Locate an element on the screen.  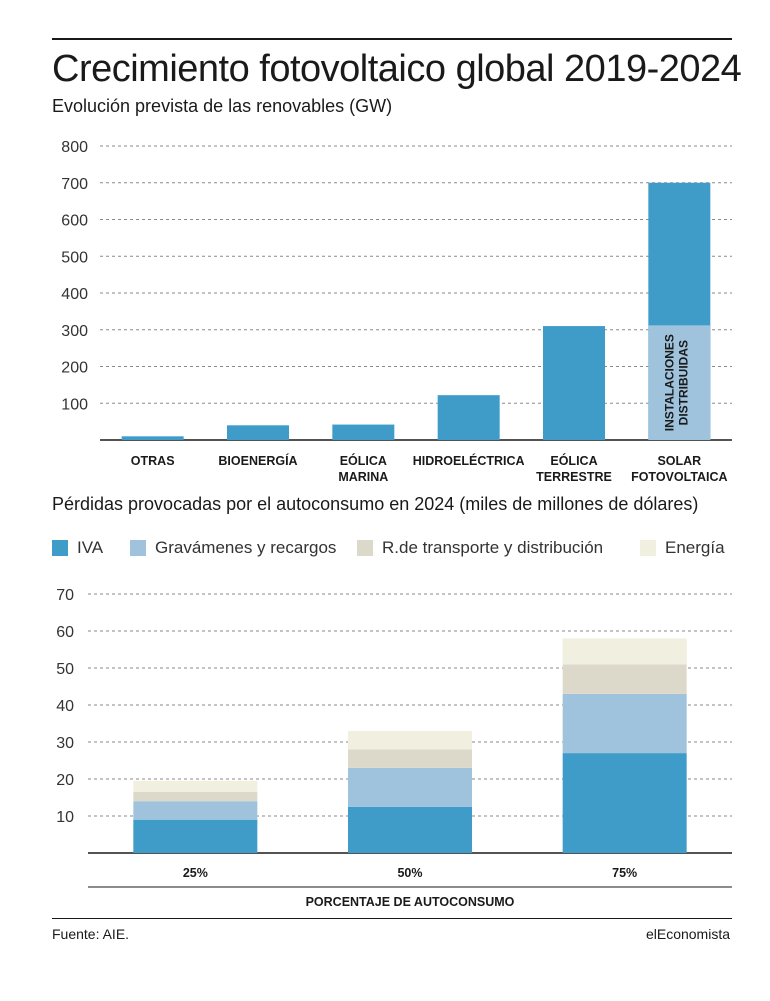
x-tick-label: 25% is located at coordinates (195, 873).